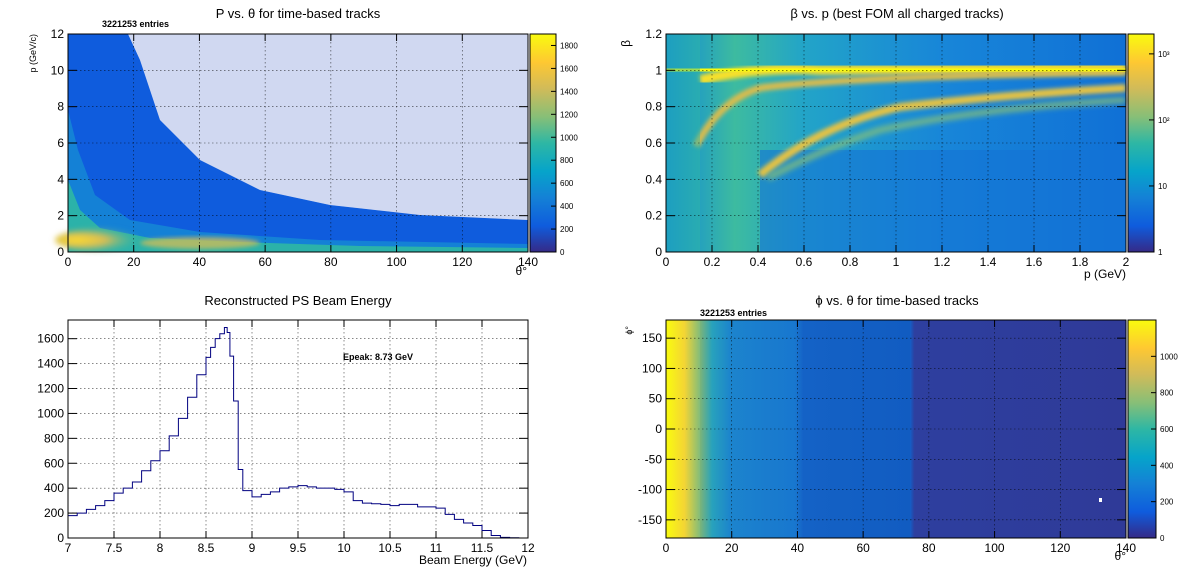 The height and width of the screenshot is (572, 1196). What do you see at coordinates (1164, 54) in the screenshot?
I see `color-scale-tick-label: 10³` at bounding box center [1164, 54].